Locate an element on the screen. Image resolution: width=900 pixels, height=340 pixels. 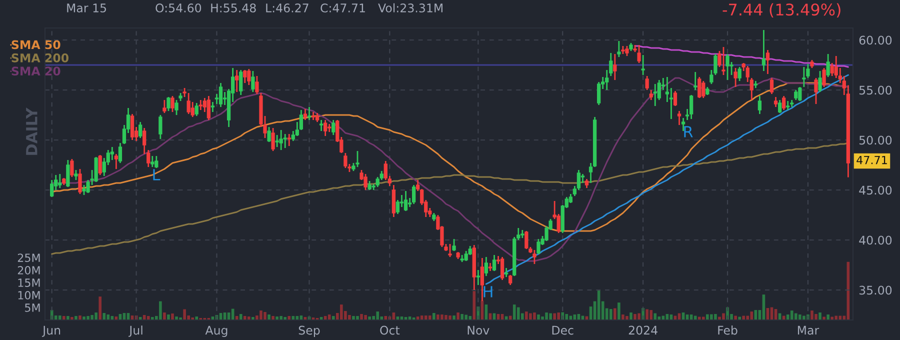
x-tick-label: Jun is located at coordinates (51, 331).